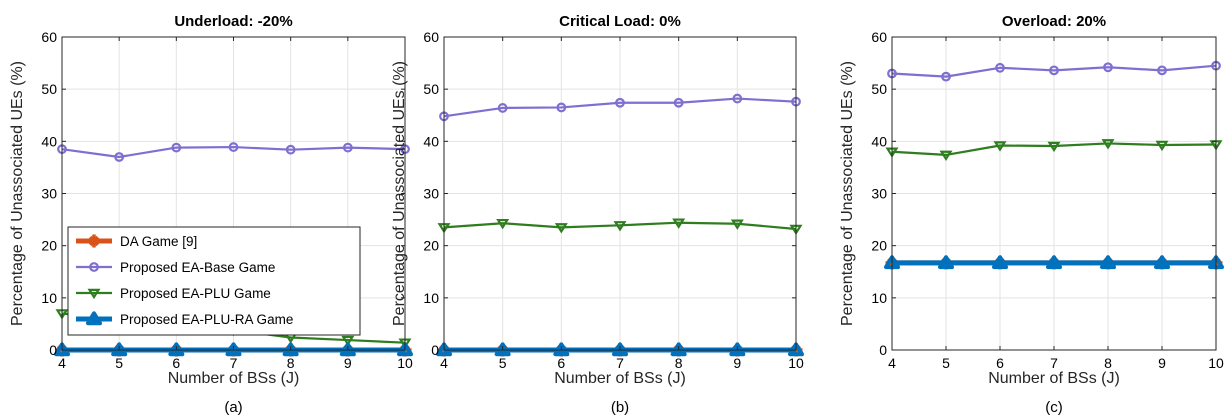  What do you see at coordinates (49, 246) in the screenshot?
I see `y-tick-label: 20` at bounding box center [49, 246].